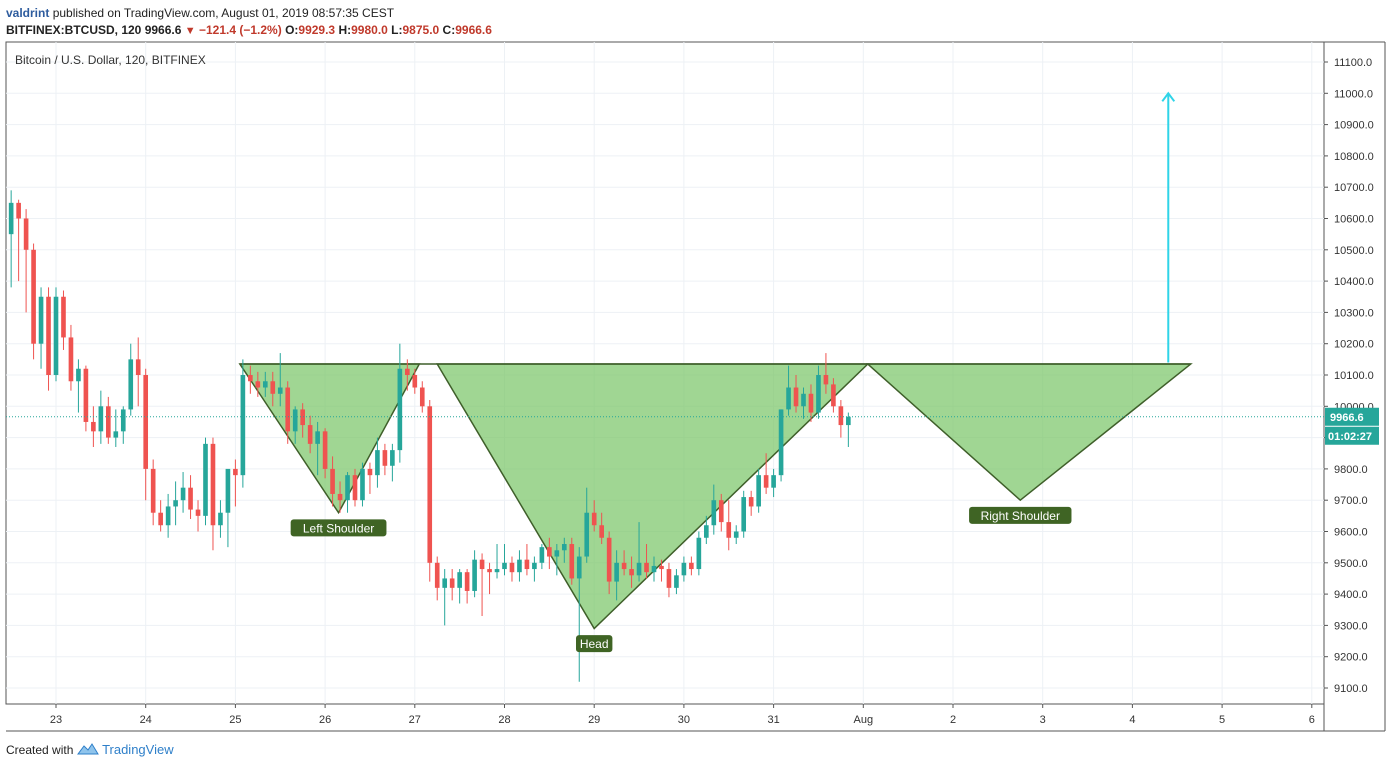 Image resolution: width=1391 pixels, height=768 pixels. What do you see at coordinates (594, 720) in the screenshot?
I see `x-tick-label: 29` at bounding box center [594, 720].